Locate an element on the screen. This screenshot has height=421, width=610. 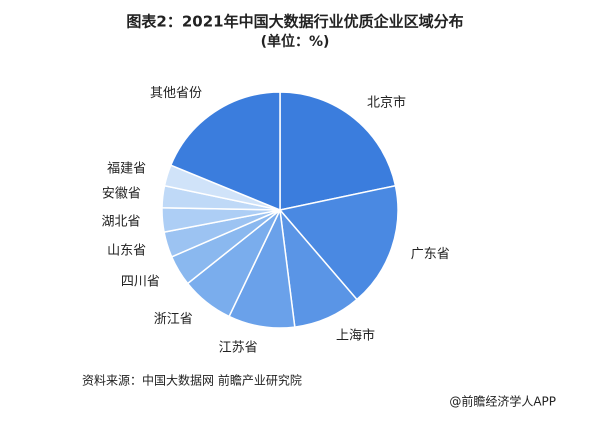
slice-label: 北京市 is located at coordinates (386, 102).